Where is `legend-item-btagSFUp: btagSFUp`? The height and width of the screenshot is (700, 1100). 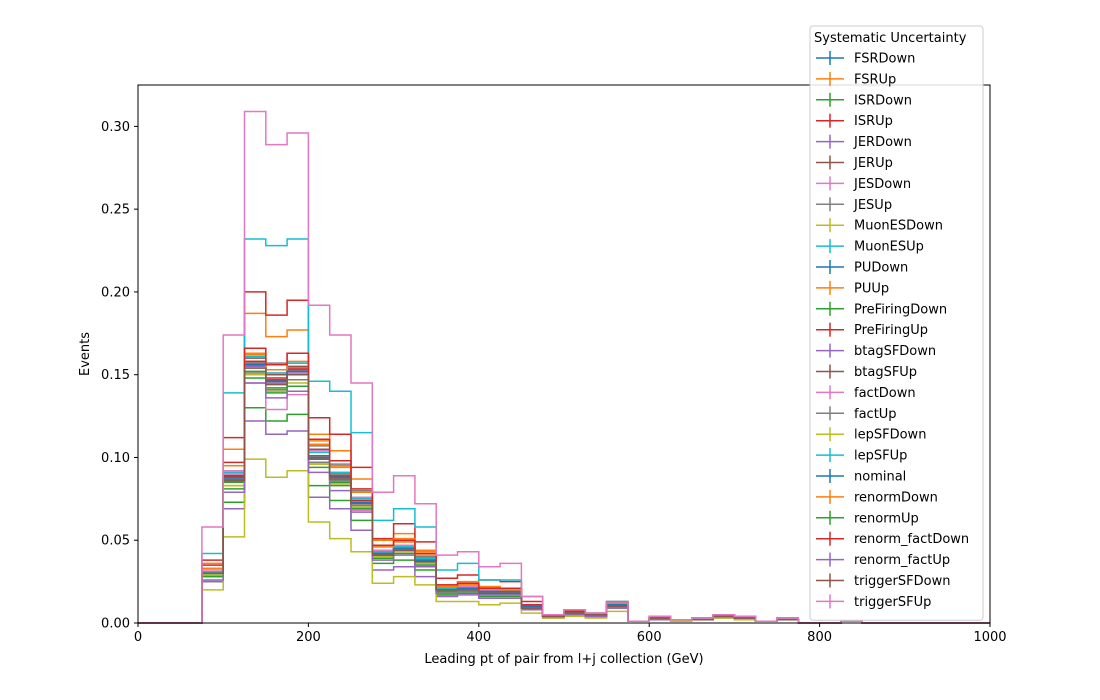
legend-item-btagSFUp: btagSFUp is located at coordinates (866, 372).